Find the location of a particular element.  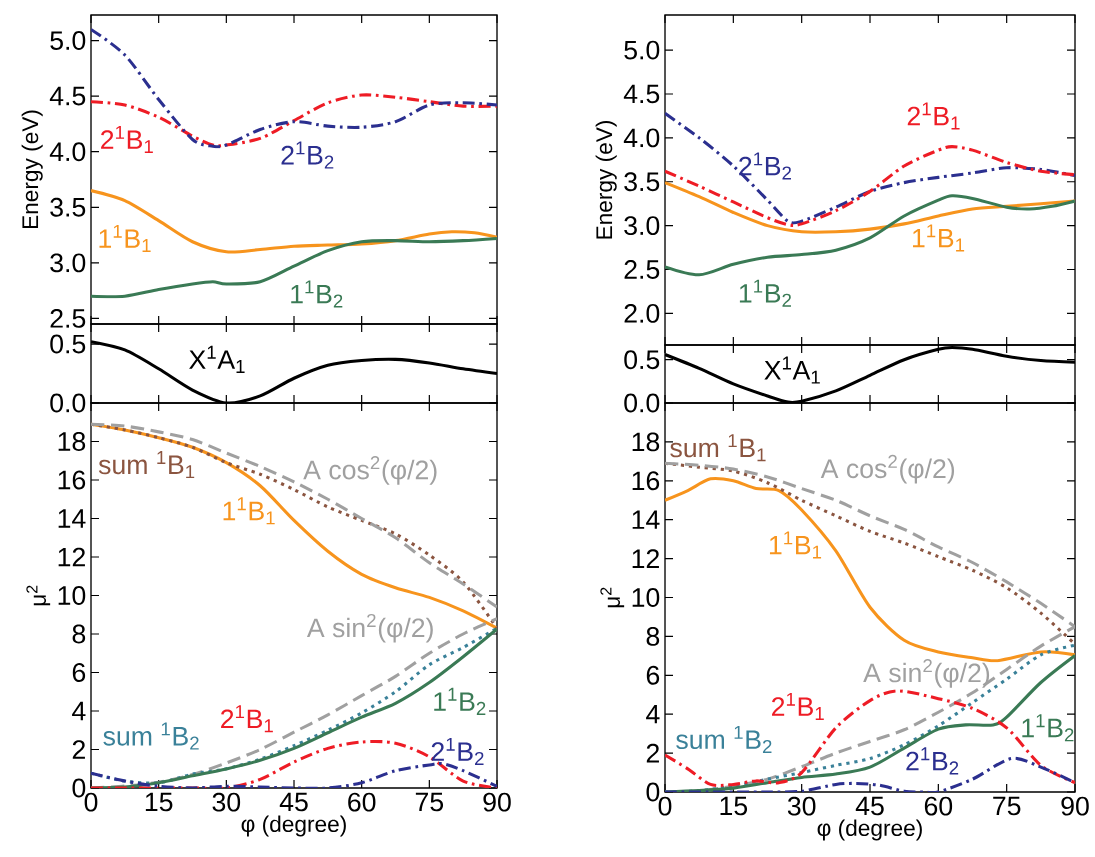

y-tick-label: 0 is located at coordinates (79, 788).